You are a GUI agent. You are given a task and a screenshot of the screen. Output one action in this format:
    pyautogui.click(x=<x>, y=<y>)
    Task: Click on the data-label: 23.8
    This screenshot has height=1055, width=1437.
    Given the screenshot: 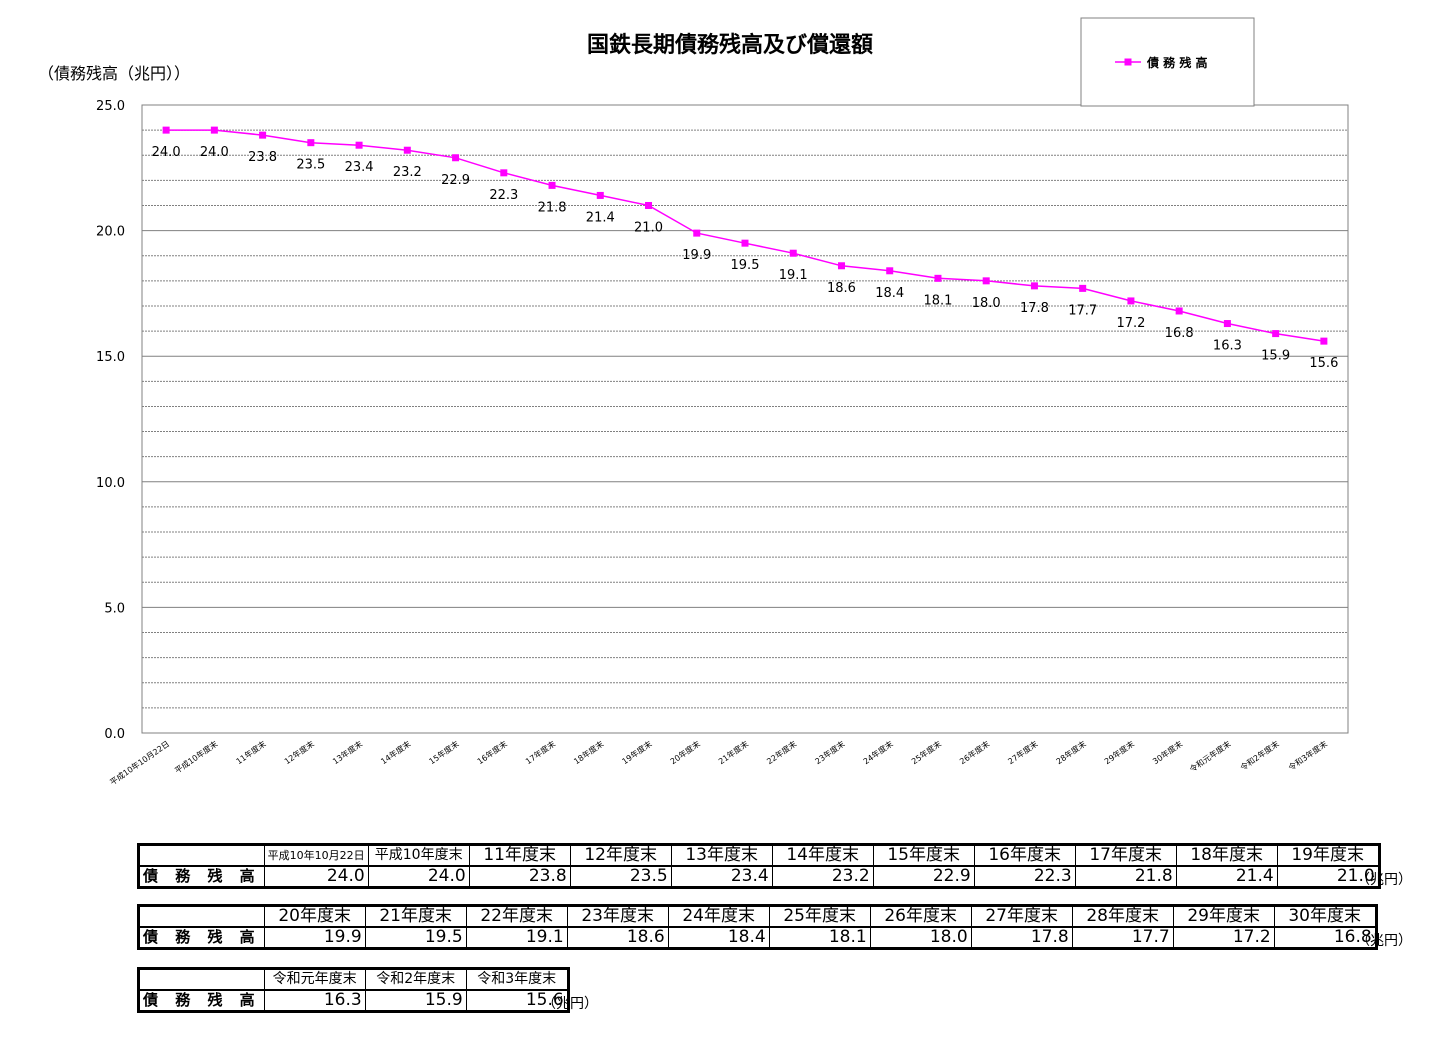 What is the action you would take?
    pyautogui.click(x=262, y=157)
    